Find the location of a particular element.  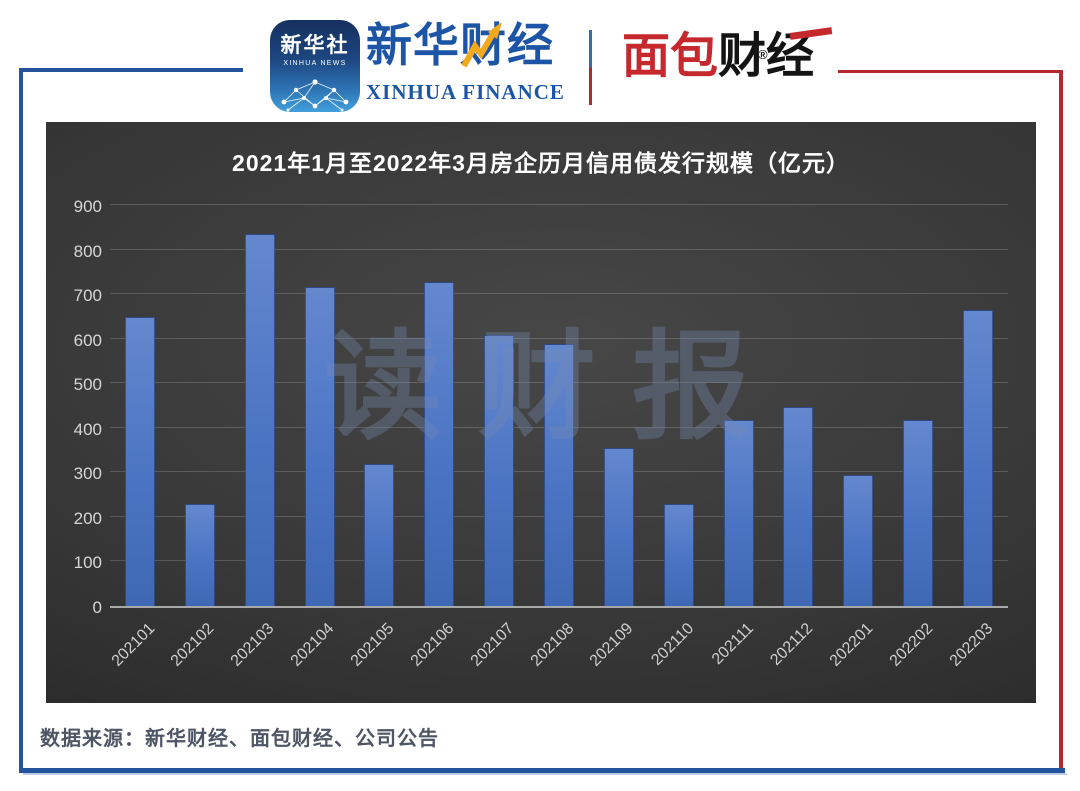

bread-finance-red-label: 面包 is located at coordinates (670, 56).